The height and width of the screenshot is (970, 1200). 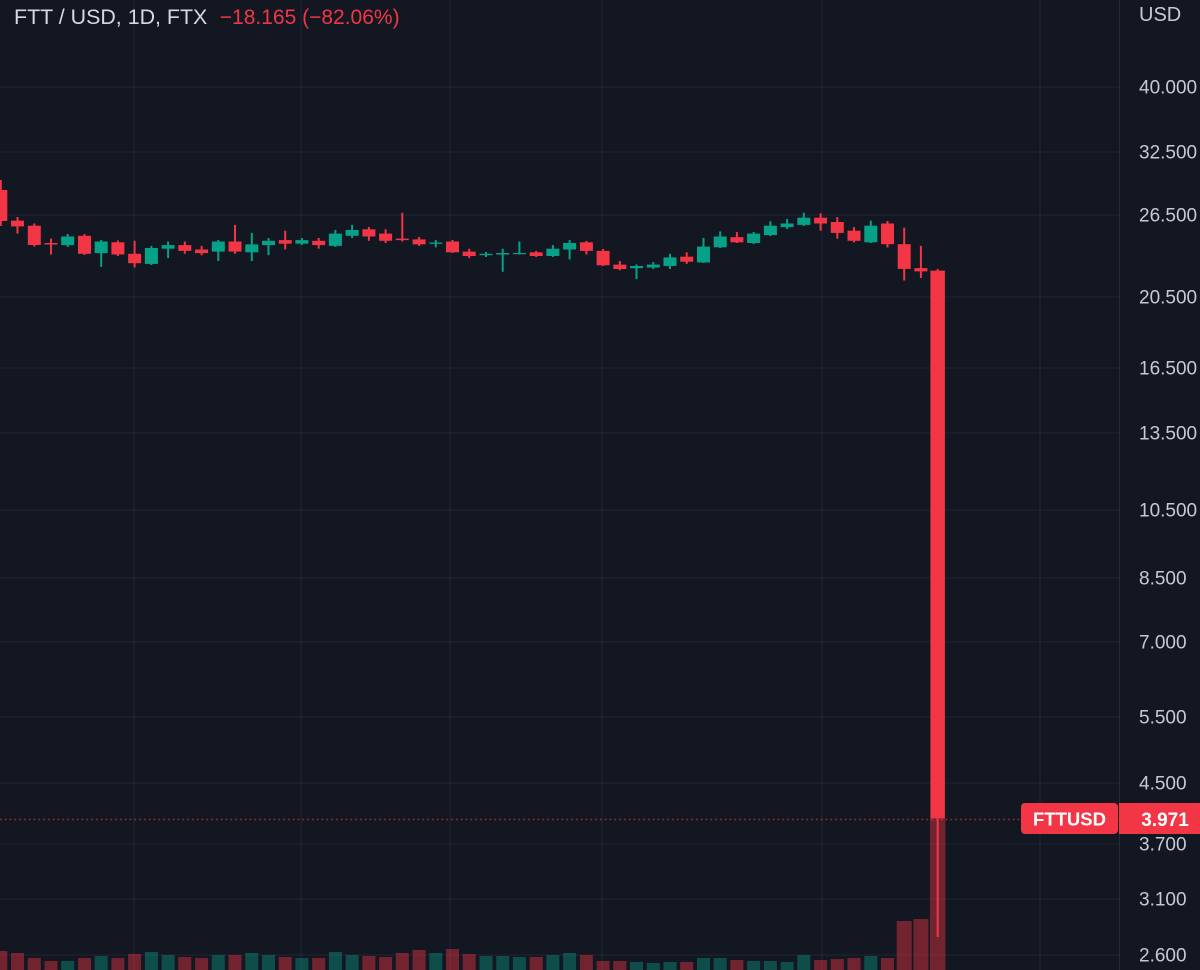 What do you see at coordinates (1168, 434) in the screenshot?
I see `svg-text: 13.500` at bounding box center [1168, 434].